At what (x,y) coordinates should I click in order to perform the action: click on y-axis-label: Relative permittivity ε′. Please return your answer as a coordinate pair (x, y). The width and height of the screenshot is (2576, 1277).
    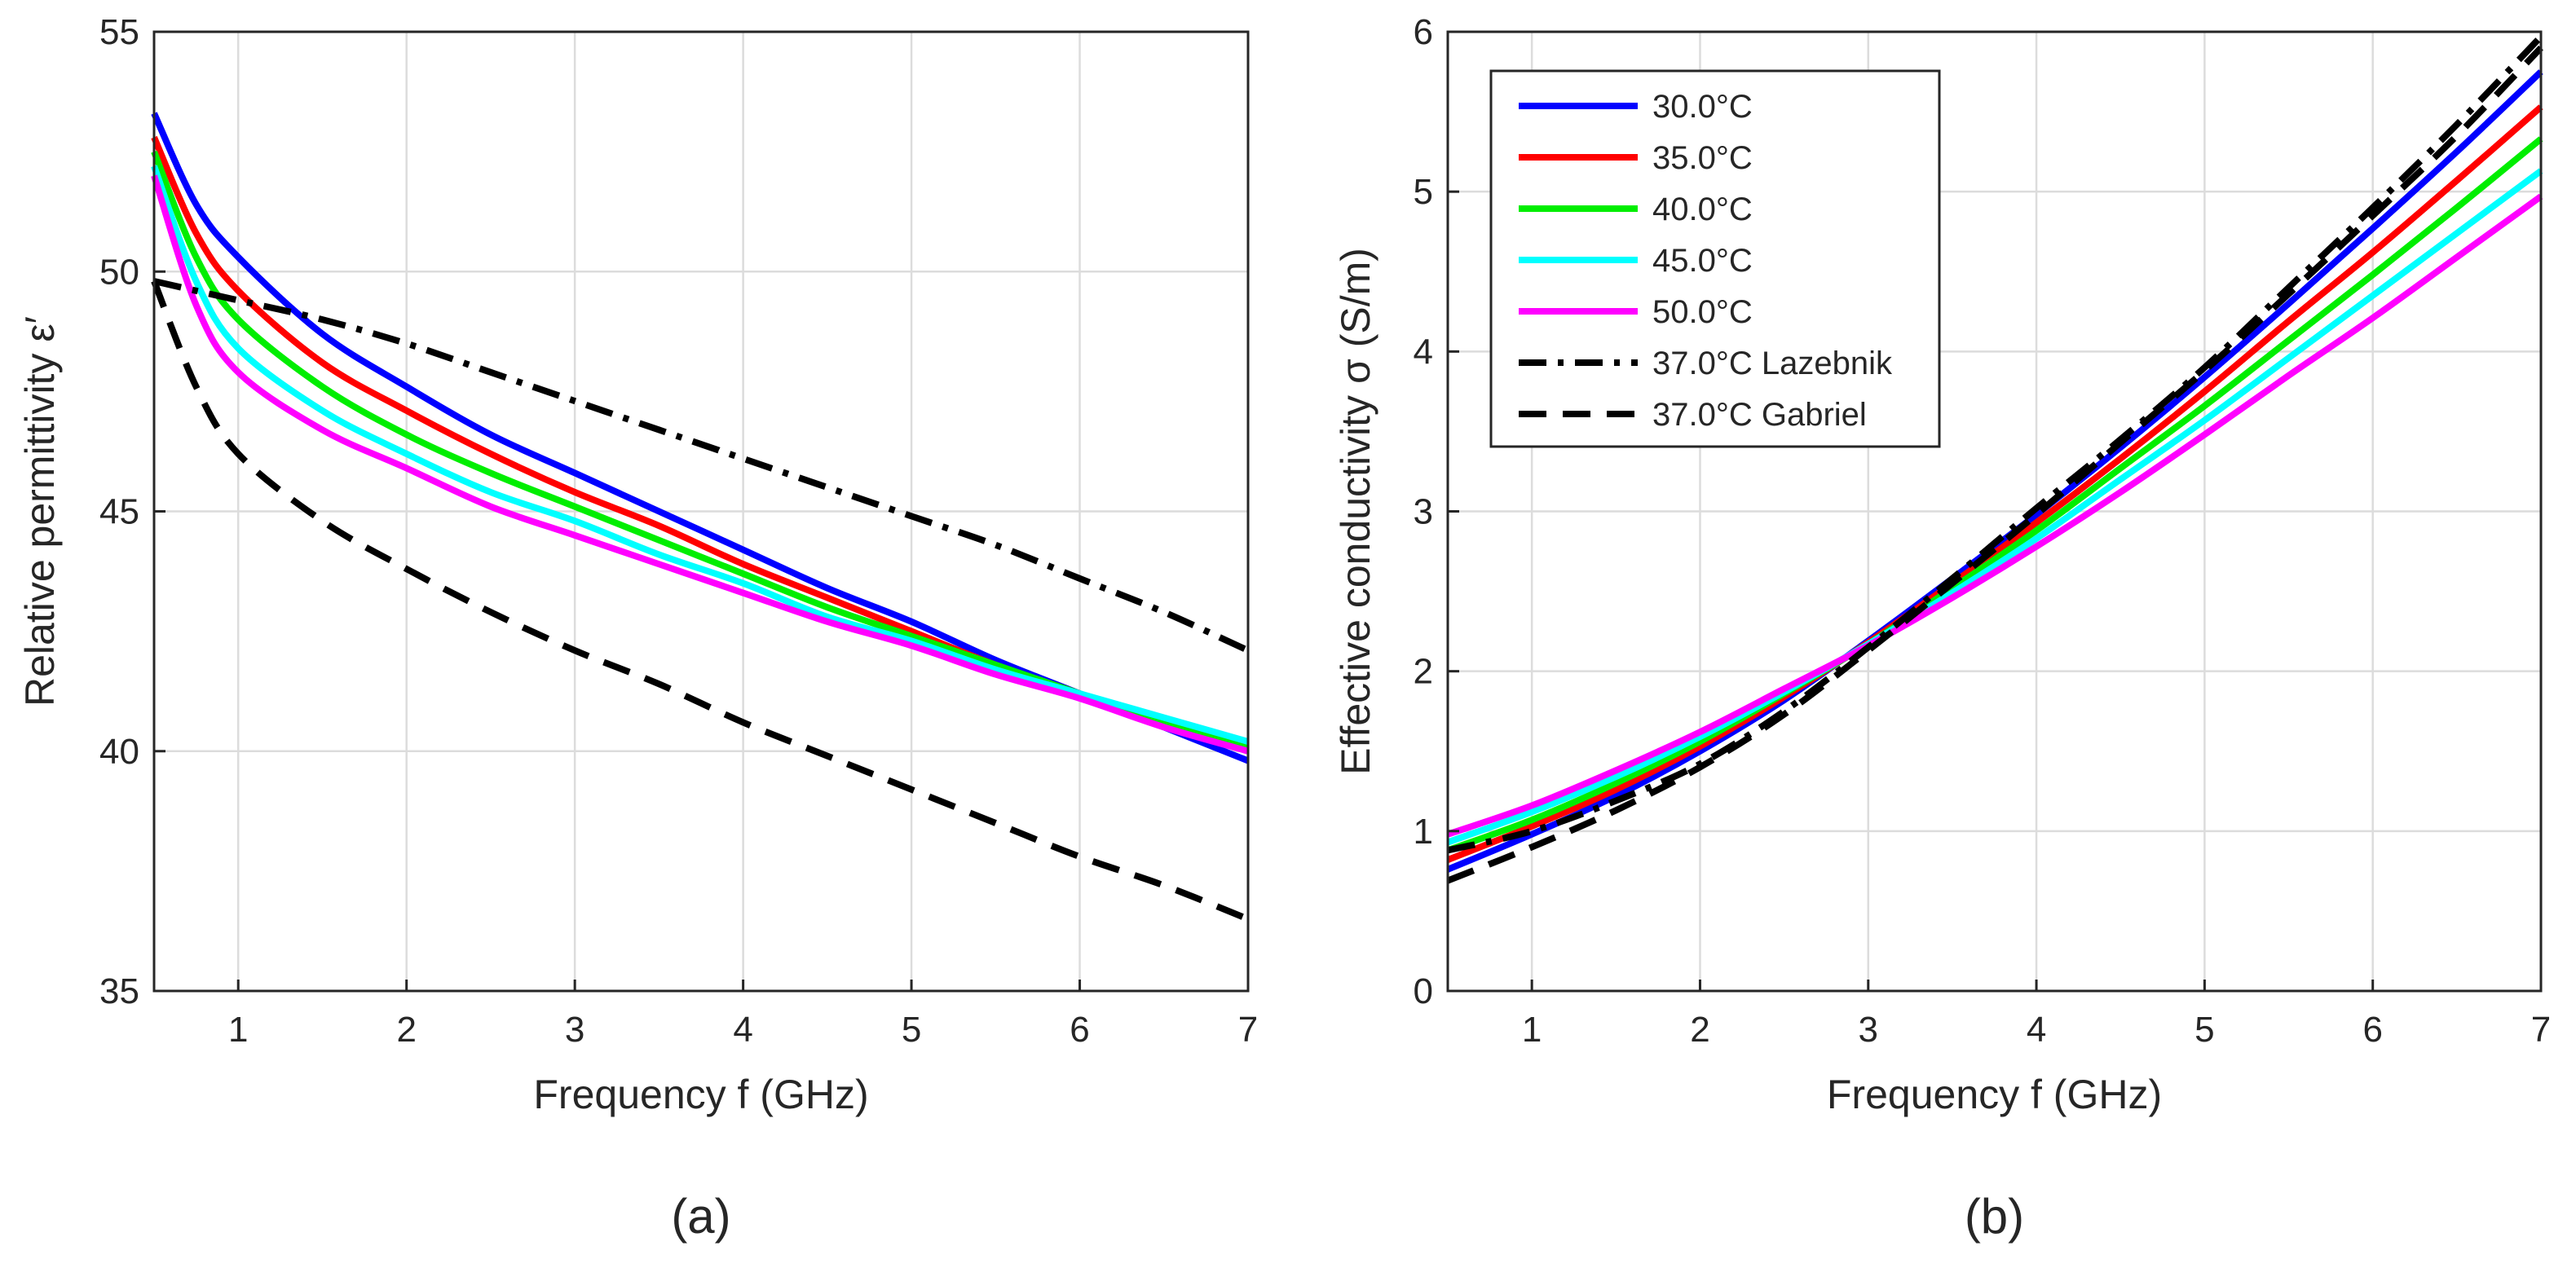
    Looking at the image, I should click on (40, 511).